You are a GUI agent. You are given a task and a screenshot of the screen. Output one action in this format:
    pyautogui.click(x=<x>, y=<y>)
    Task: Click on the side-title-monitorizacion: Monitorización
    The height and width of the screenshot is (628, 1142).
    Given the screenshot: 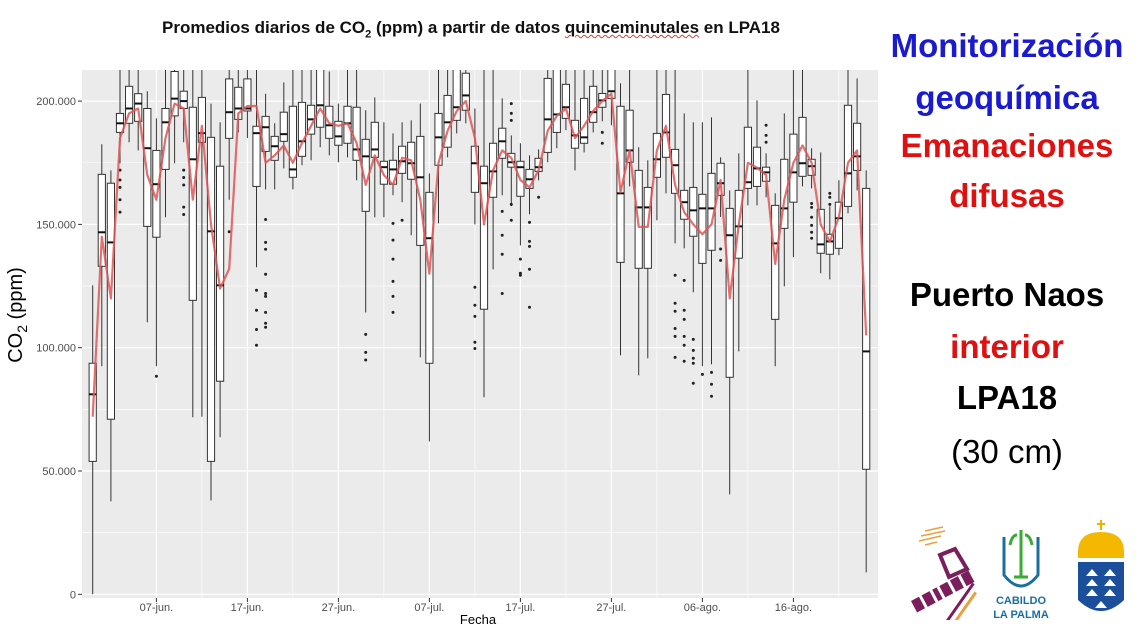 What is the action you would take?
    pyautogui.click(x=1007, y=45)
    